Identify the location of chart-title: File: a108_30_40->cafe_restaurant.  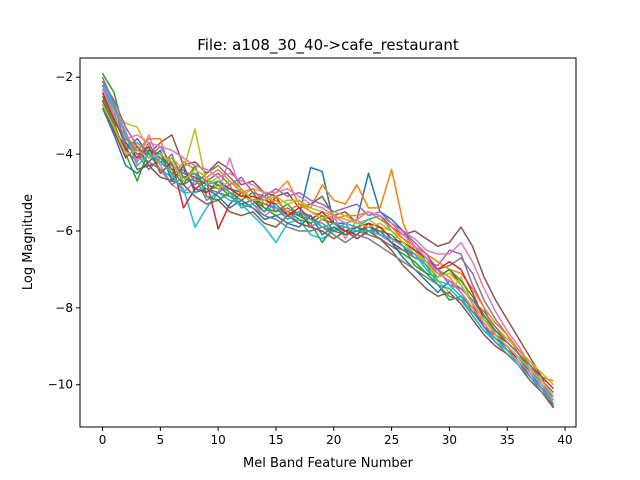
(328, 45).